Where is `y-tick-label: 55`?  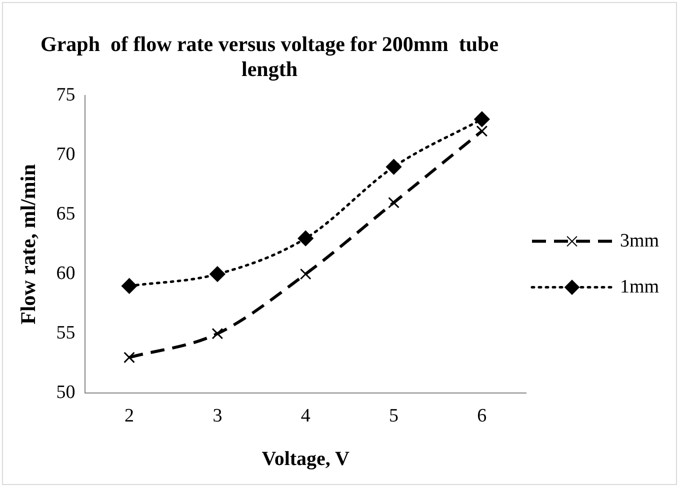 y-tick-label: 55 is located at coordinates (66, 333).